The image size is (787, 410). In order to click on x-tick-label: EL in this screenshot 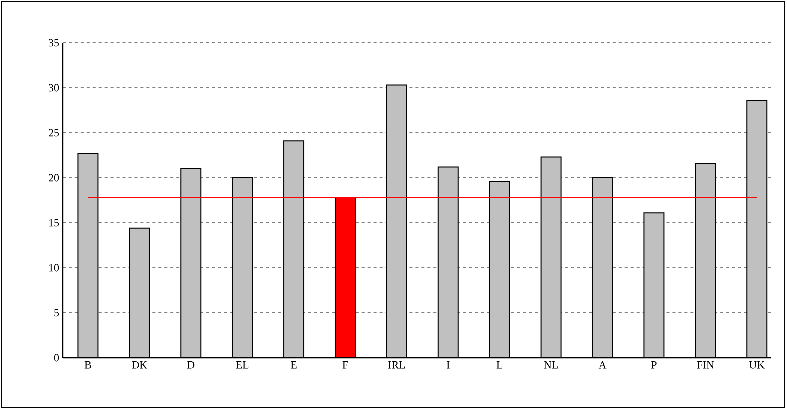, I will do `click(242, 365)`.